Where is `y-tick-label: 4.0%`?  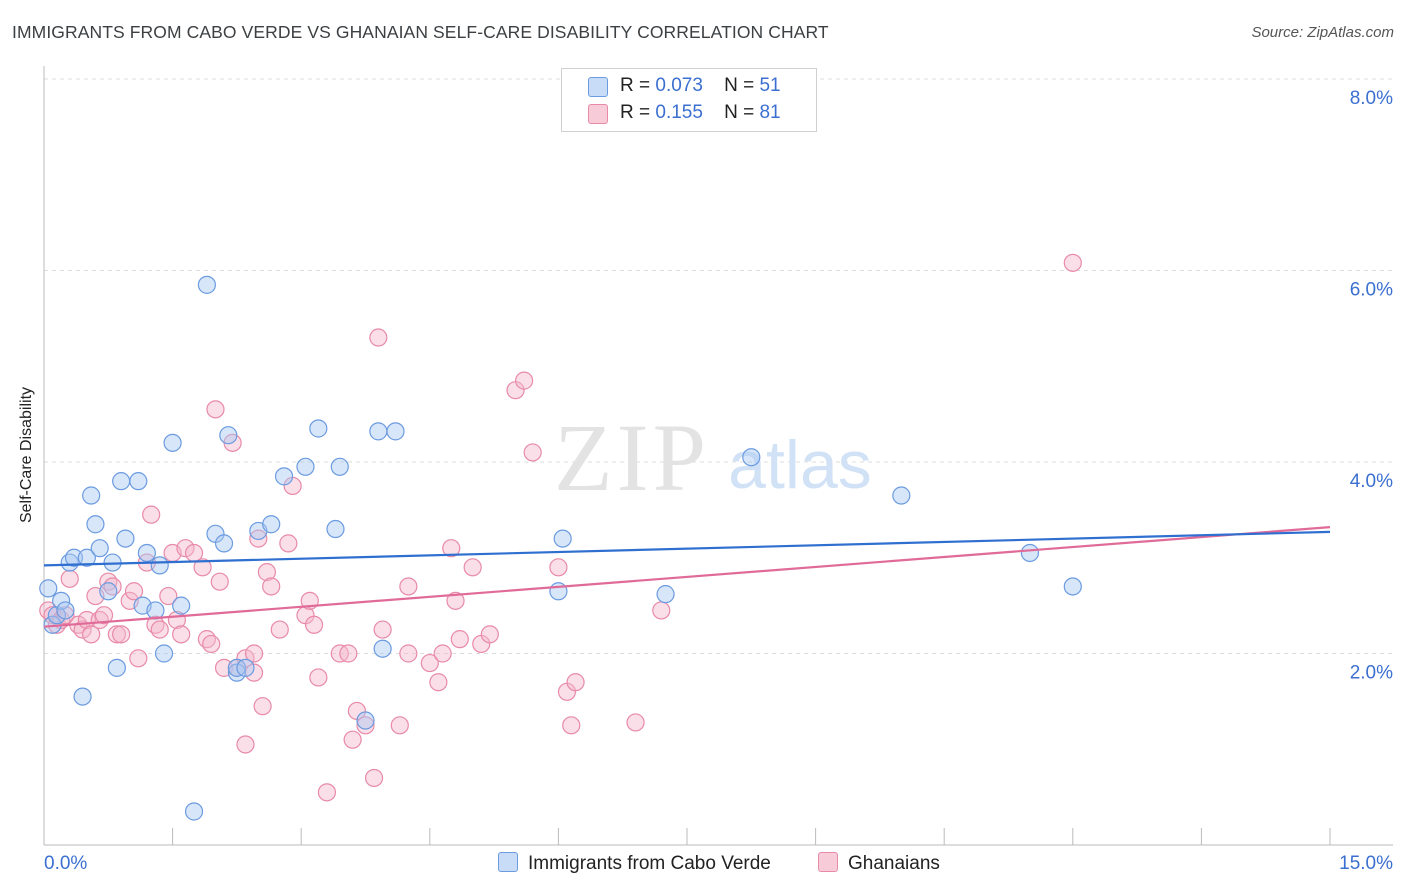 y-tick-label: 4.0% is located at coordinates (1371, 481).